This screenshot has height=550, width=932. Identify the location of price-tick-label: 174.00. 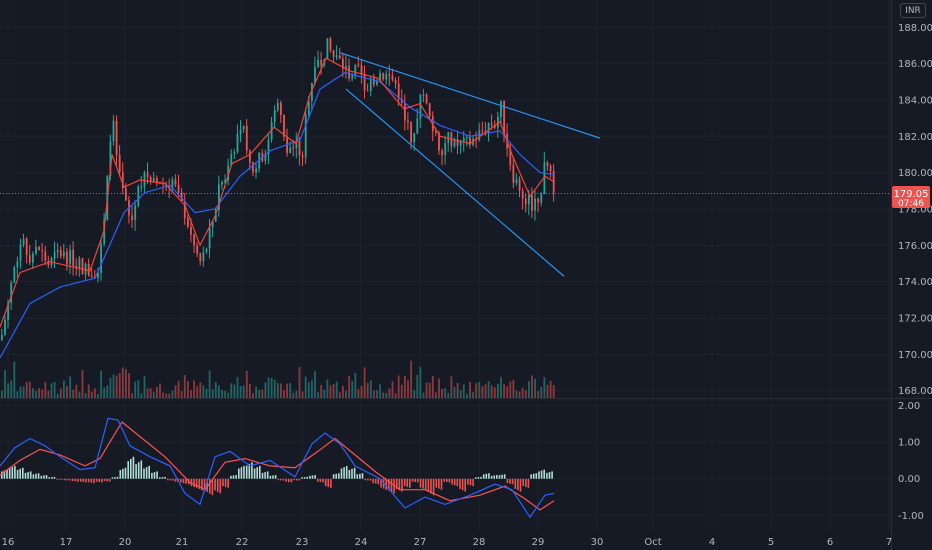
(915, 282).